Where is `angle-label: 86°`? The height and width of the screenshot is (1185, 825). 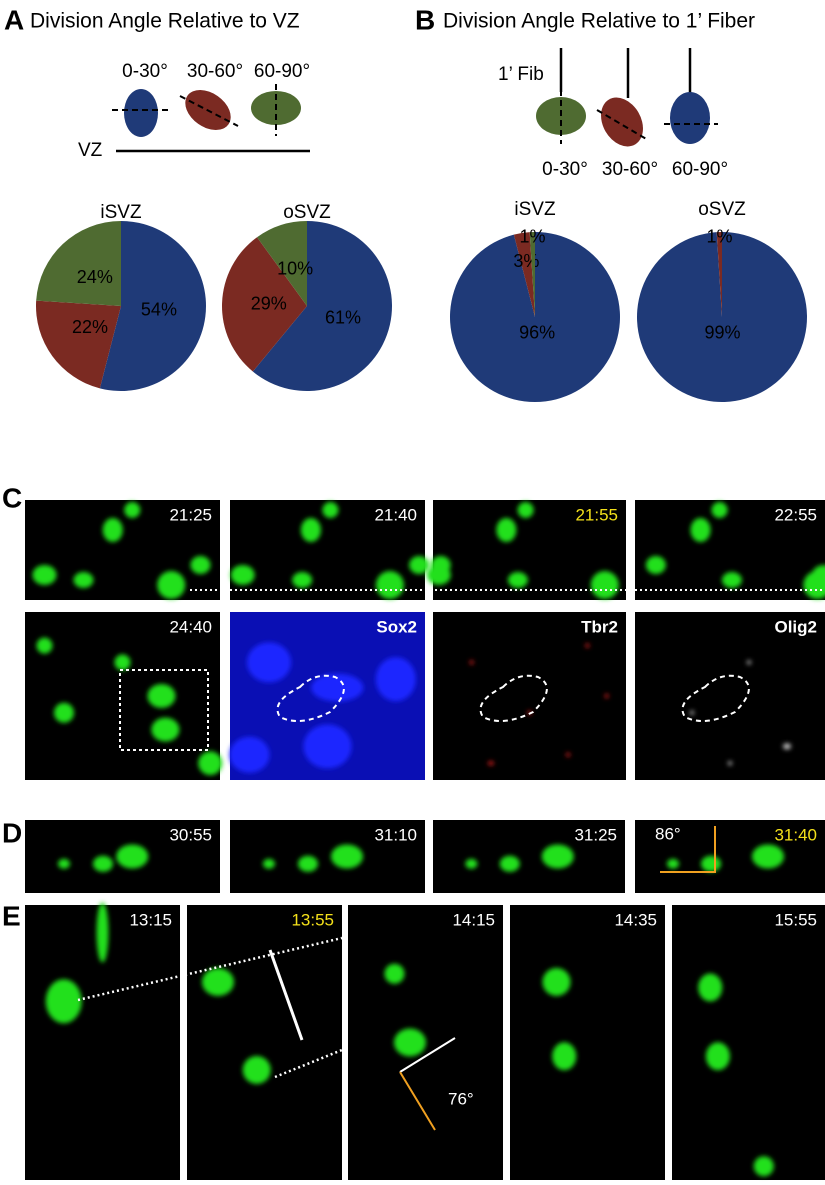
angle-label: 86° is located at coordinates (668, 833).